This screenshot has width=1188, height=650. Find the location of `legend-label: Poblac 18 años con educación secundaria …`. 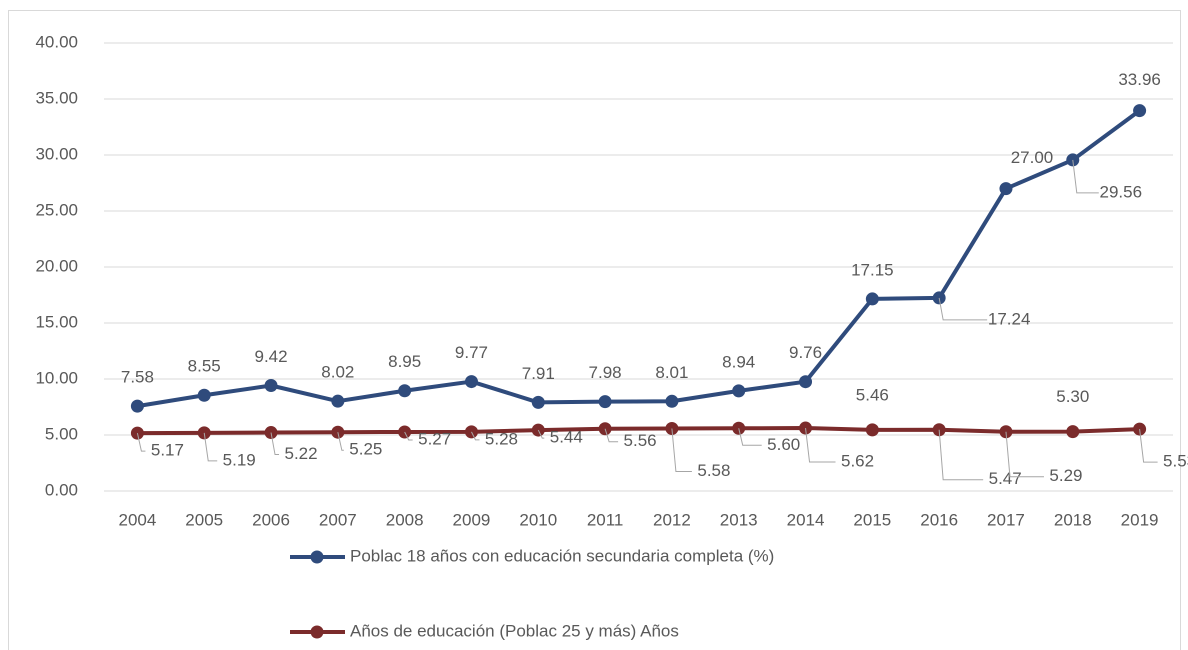

legend-label: Poblac 18 años con educación secundaria … is located at coordinates (562, 555).